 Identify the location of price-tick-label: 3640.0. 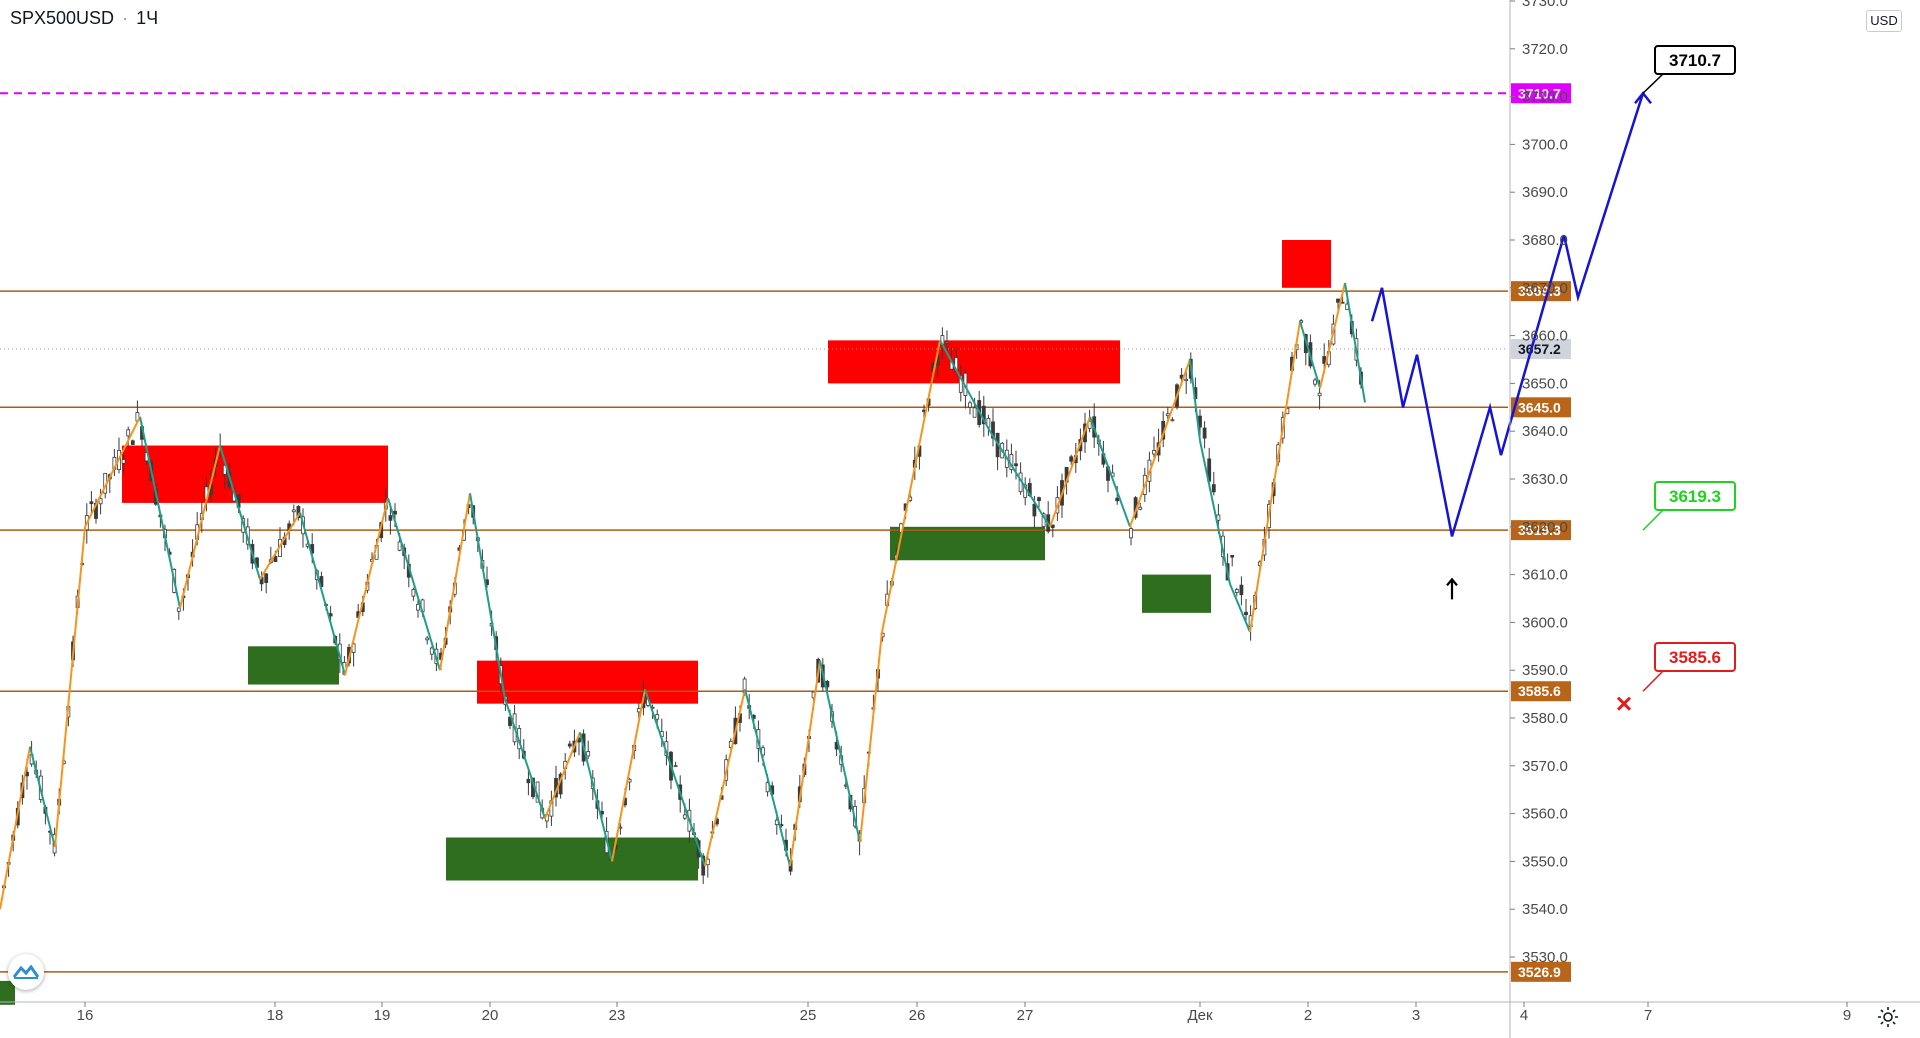
(1545, 431).